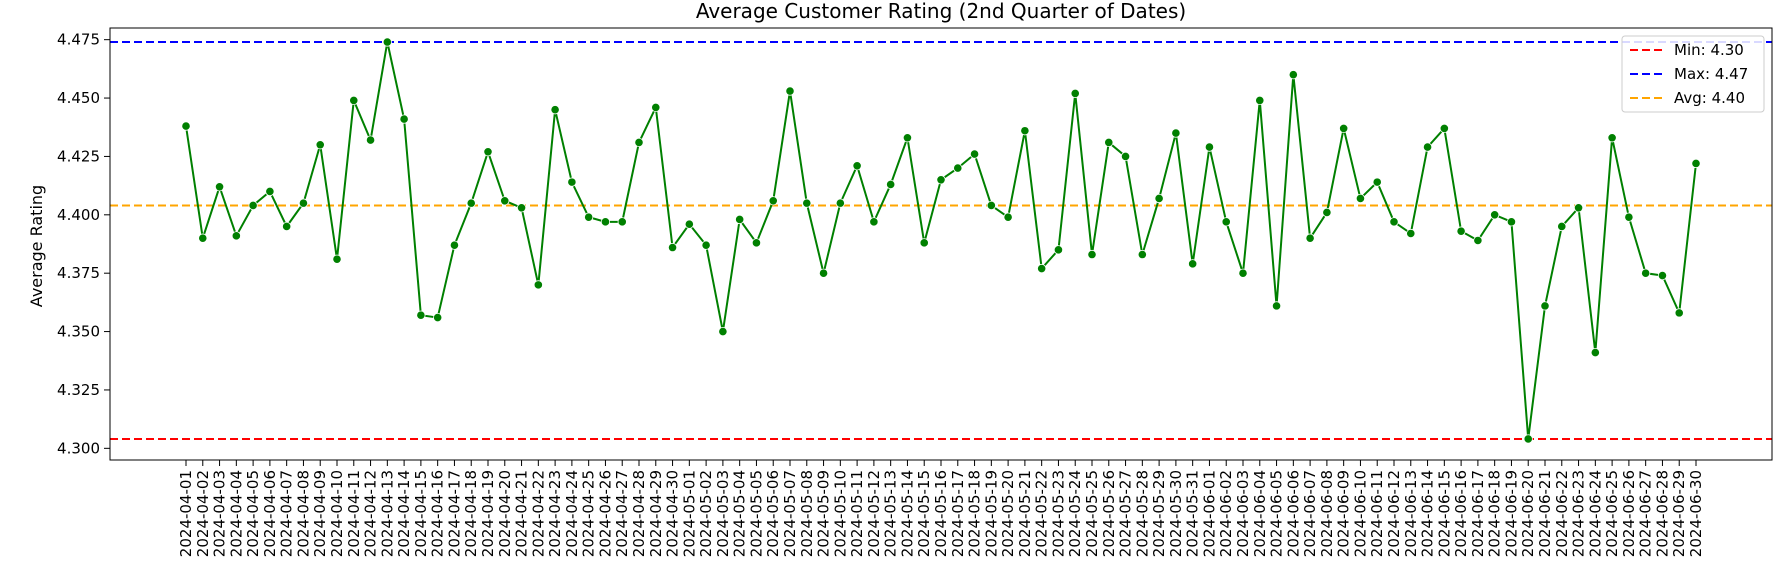 The height and width of the screenshot is (580, 1792). What do you see at coordinates (371, 513) in the screenshot?
I see `x-tick-label: 2024-04-12` at bounding box center [371, 513].